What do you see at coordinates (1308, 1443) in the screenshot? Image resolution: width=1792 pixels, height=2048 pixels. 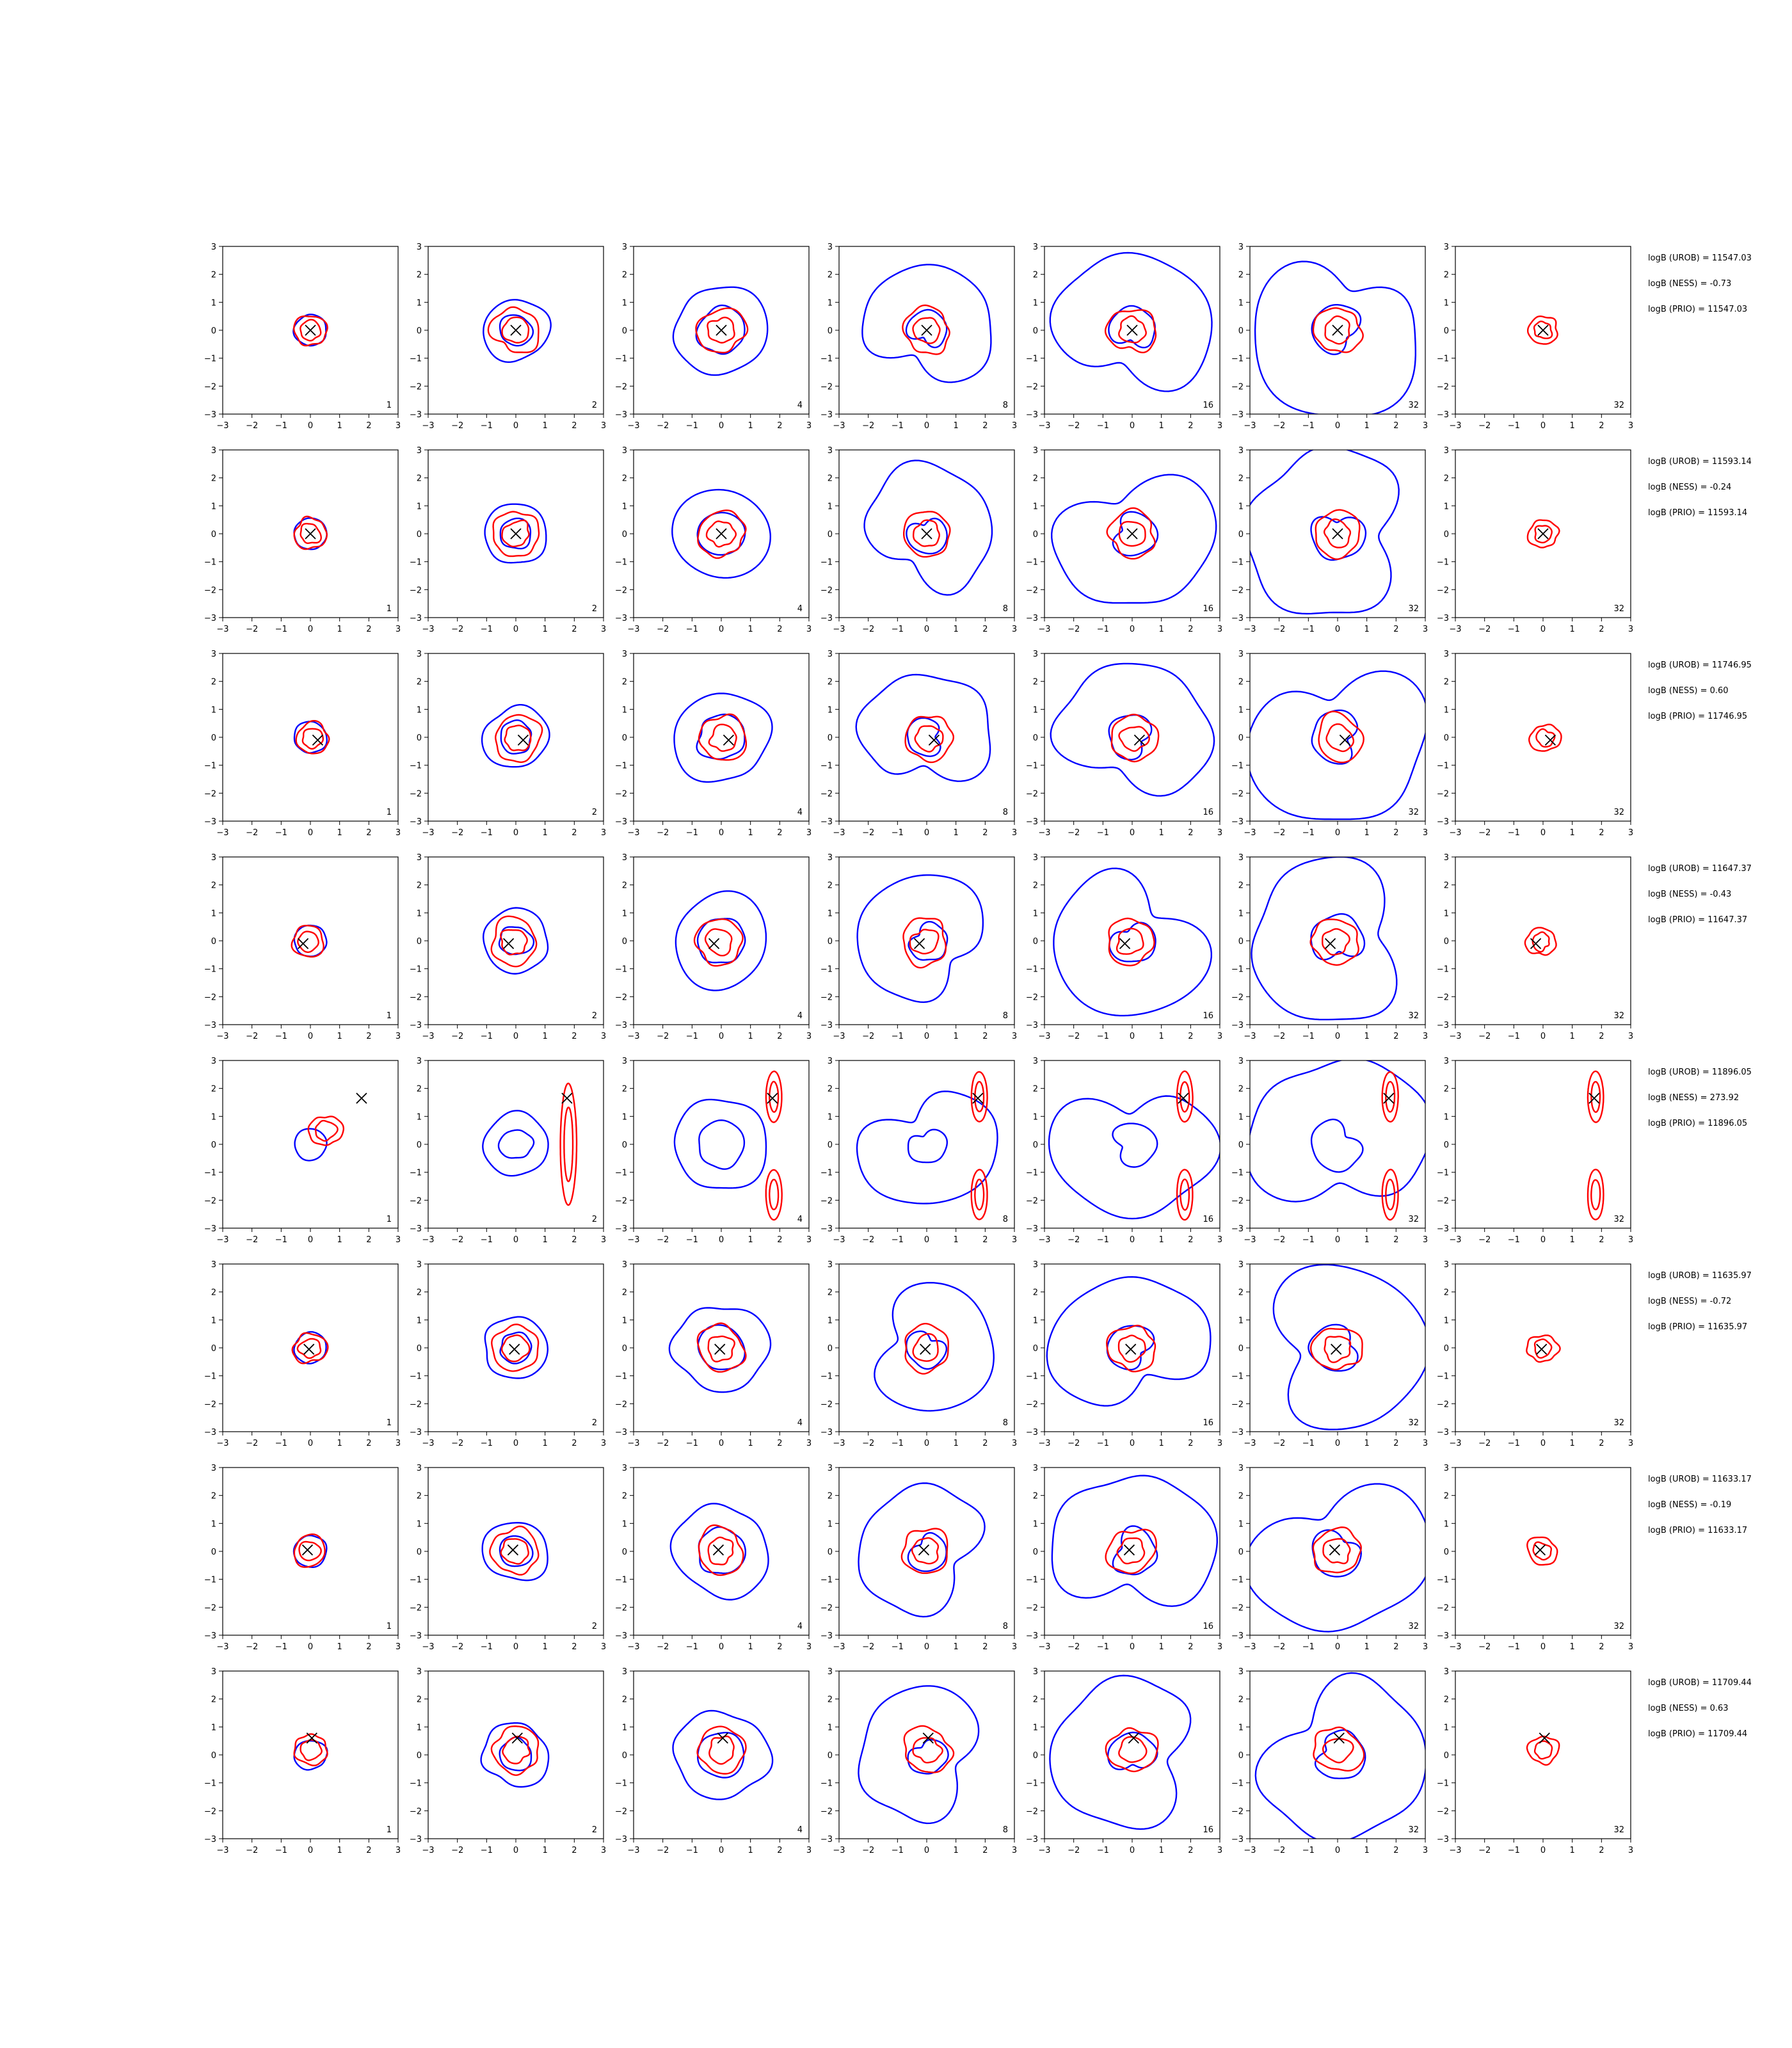 I see `x-tick-label: −1` at bounding box center [1308, 1443].